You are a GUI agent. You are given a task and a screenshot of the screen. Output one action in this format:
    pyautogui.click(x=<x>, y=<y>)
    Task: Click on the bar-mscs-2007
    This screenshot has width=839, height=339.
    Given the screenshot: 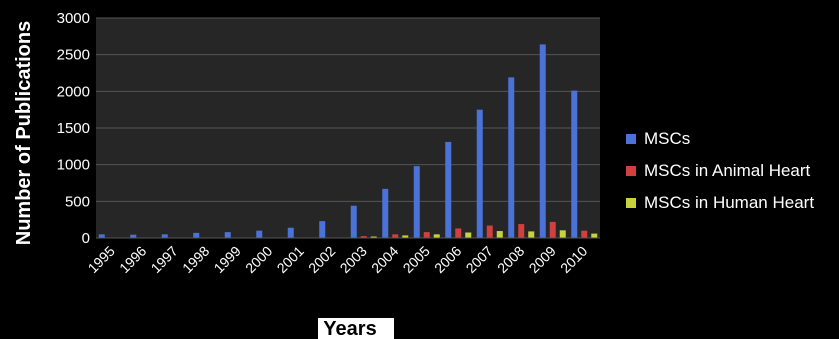 What is the action you would take?
    pyautogui.click(x=479, y=174)
    